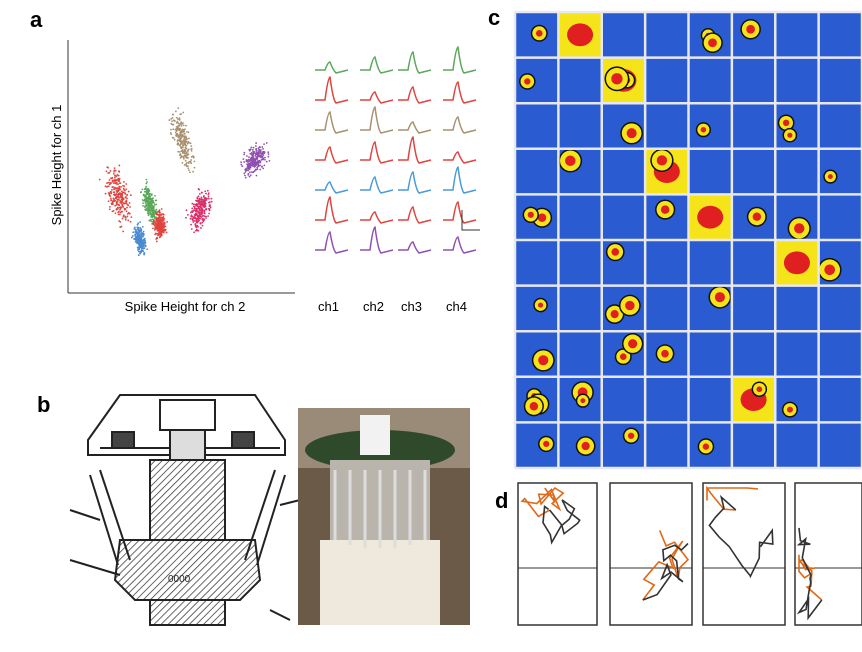 The width and height of the screenshot is (862, 652). I want to click on svg-text: 0000, so click(179, 579).